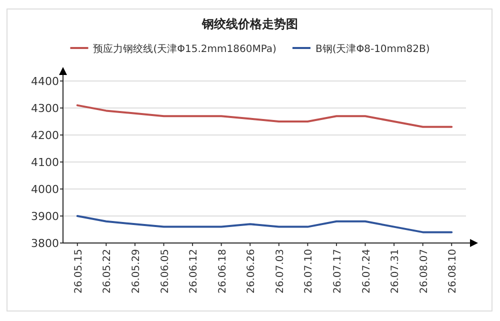  Describe the element at coordinates (45, 189) in the screenshot. I see `y-tick-label: 4000` at that location.